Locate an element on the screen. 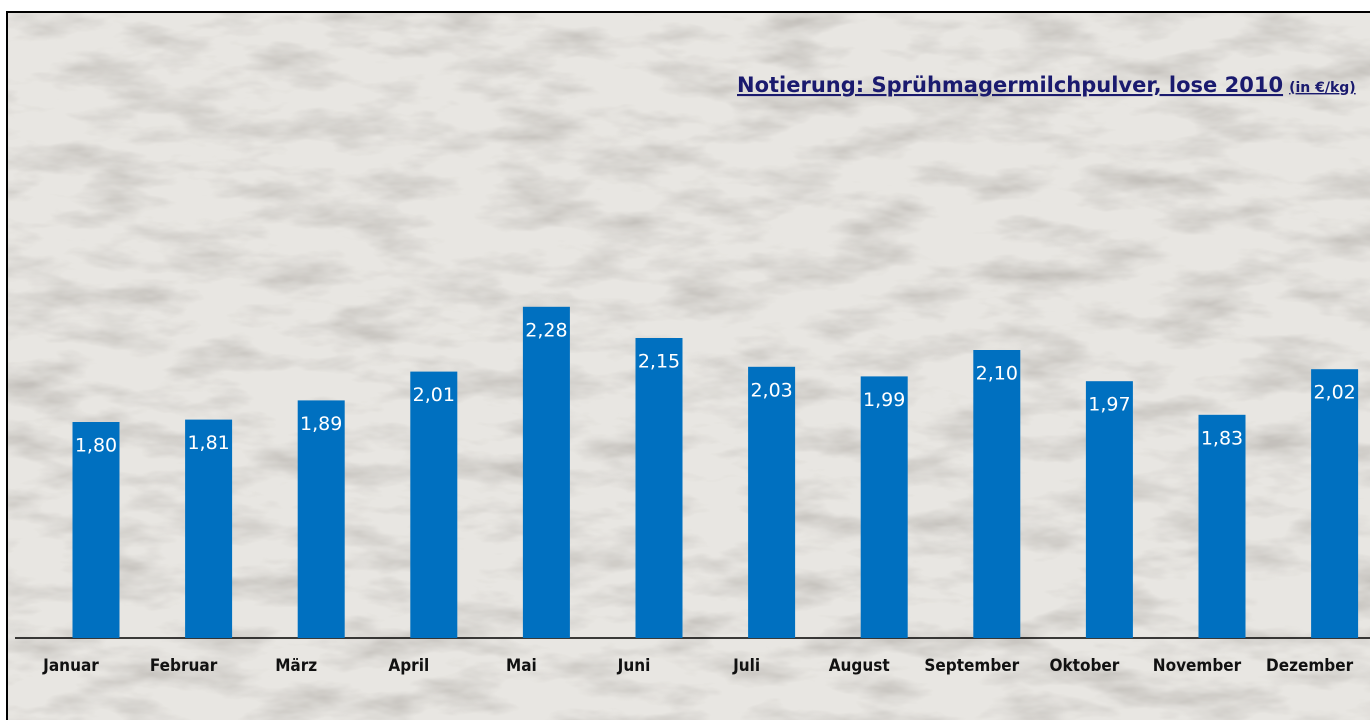 This screenshot has width=1370, height=720. value-label: 1,81 is located at coordinates (208, 443).